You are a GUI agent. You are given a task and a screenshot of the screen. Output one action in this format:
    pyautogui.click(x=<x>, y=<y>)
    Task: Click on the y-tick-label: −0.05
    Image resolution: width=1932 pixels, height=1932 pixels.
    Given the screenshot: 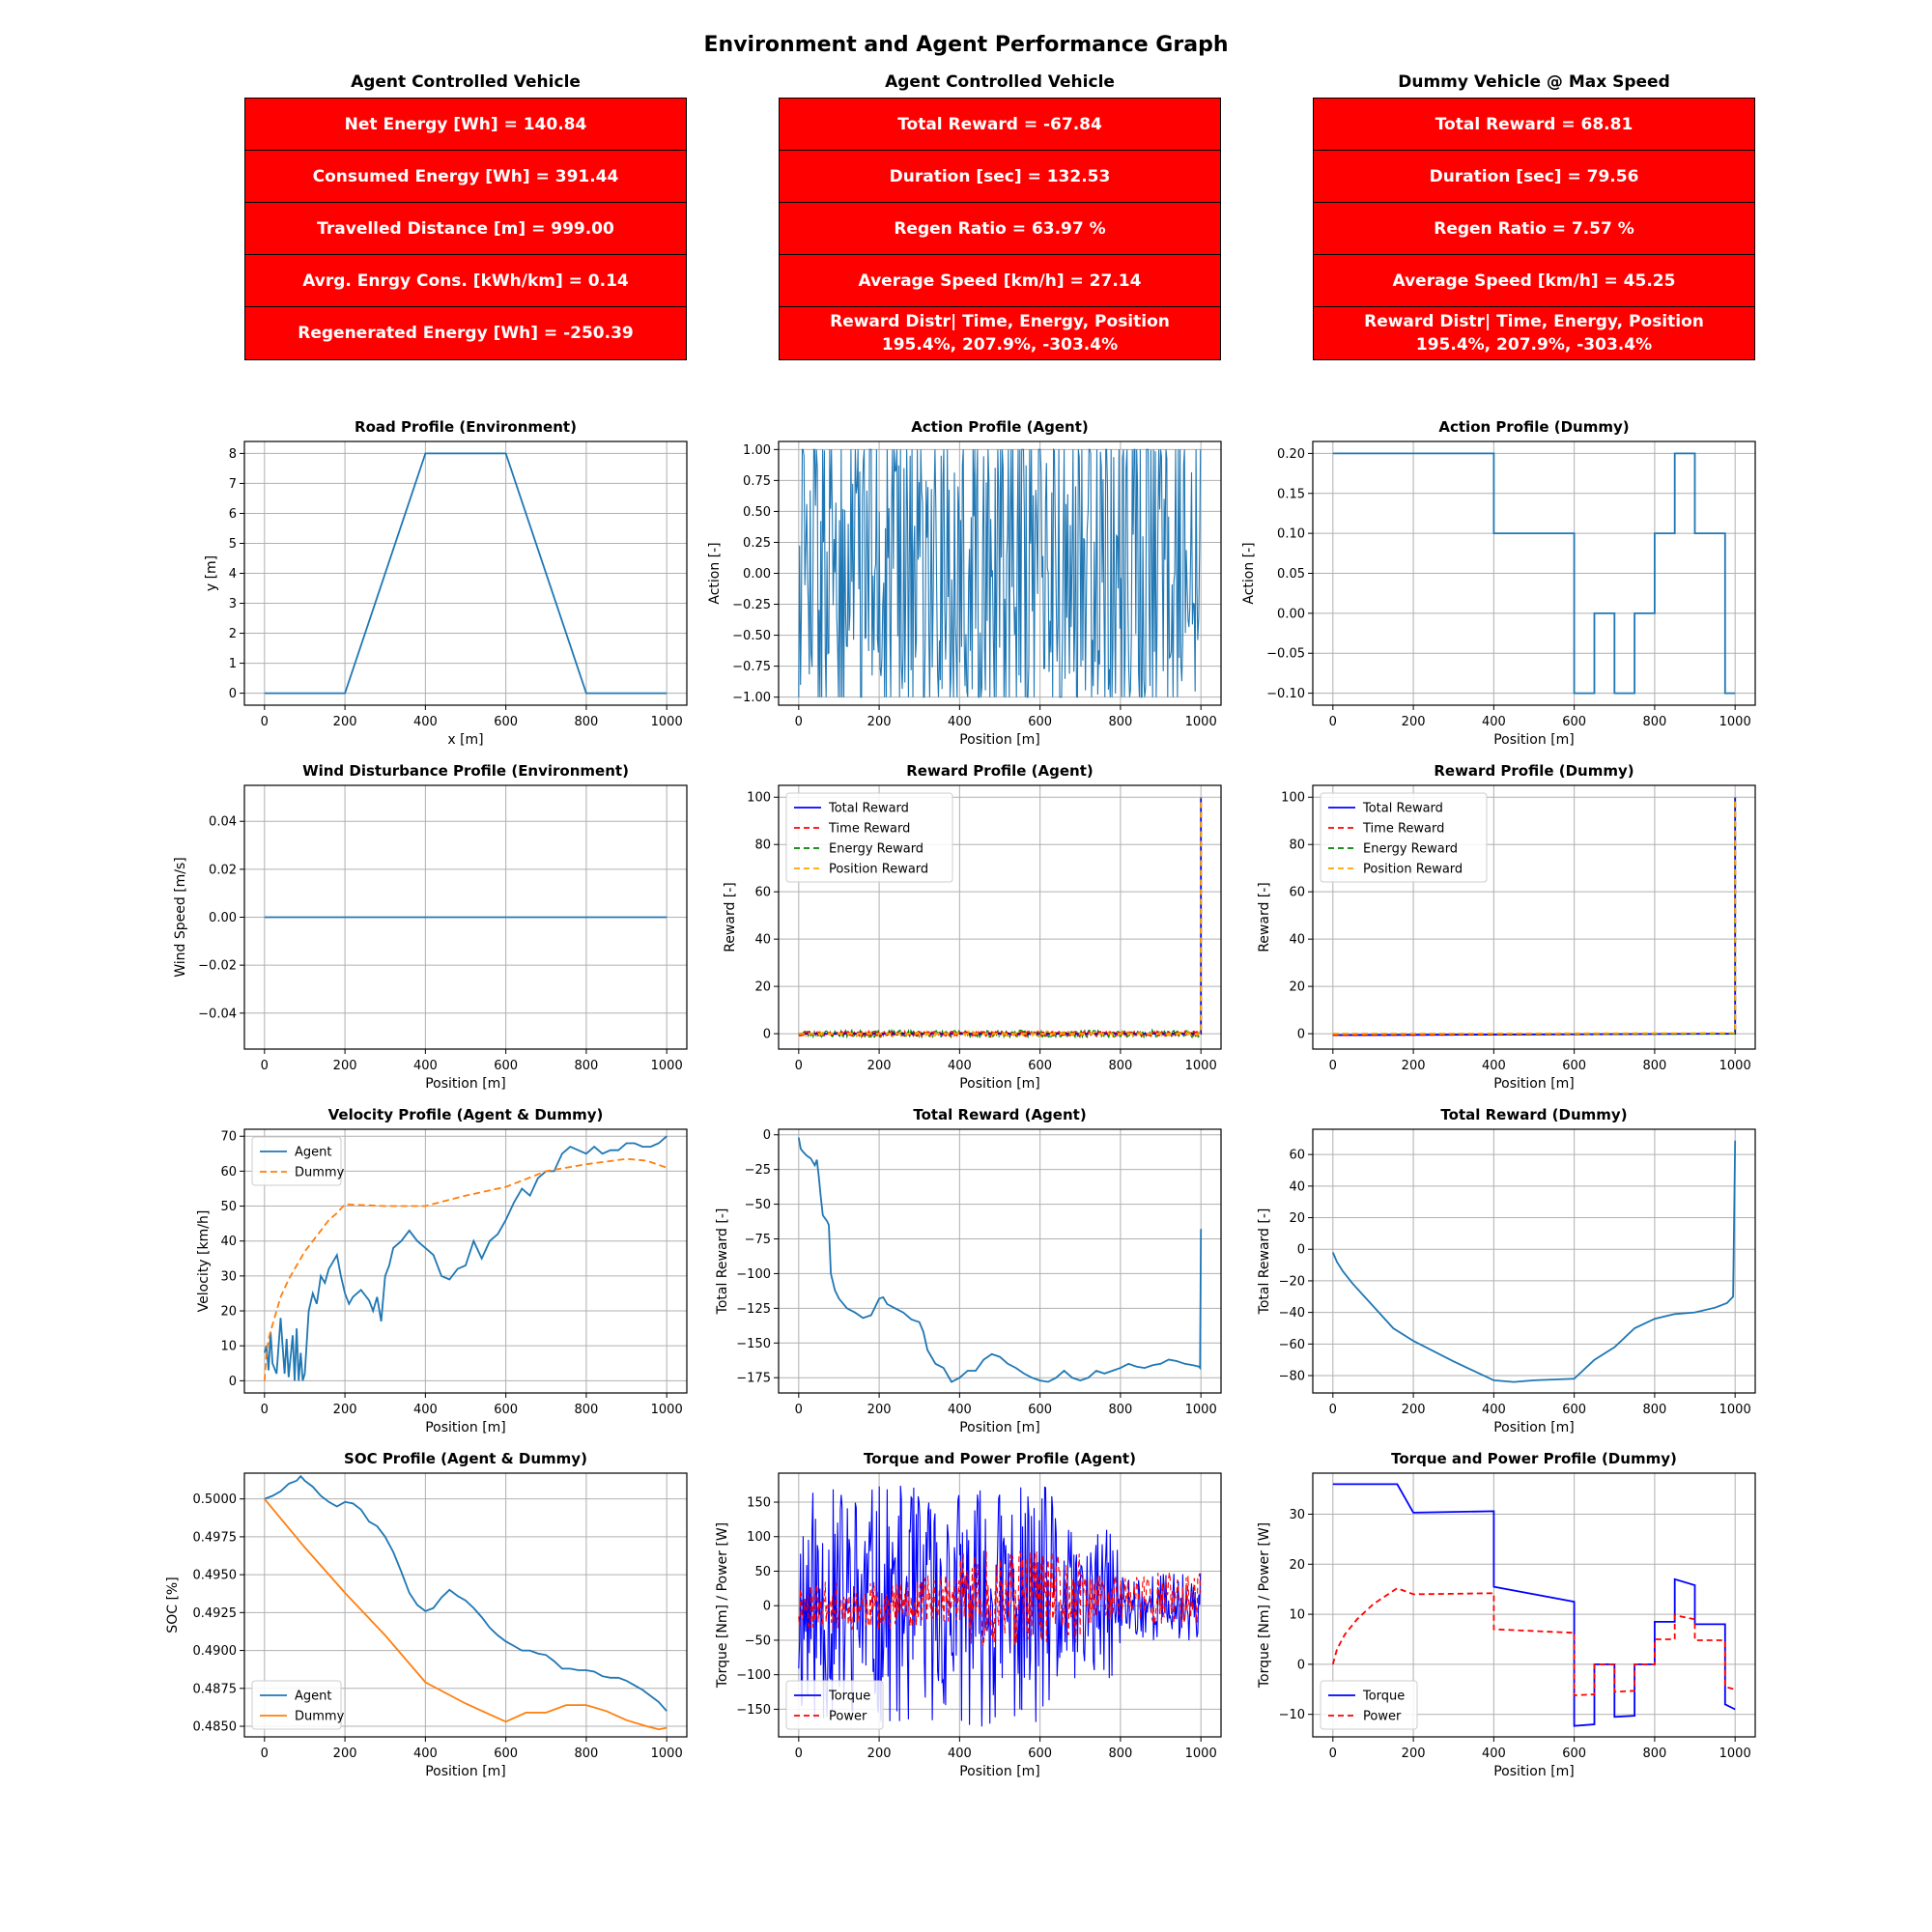 What is the action you would take?
    pyautogui.click(x=1285, y=654)
    